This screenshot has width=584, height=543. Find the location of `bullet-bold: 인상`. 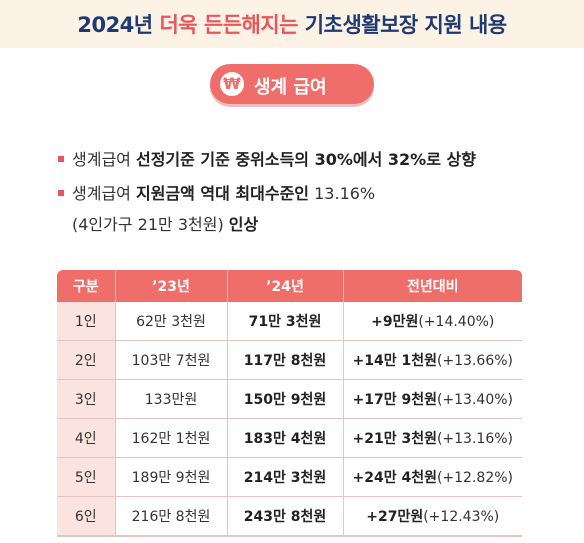

bullet-bold: 인상 is located at coordinates (243, 224).